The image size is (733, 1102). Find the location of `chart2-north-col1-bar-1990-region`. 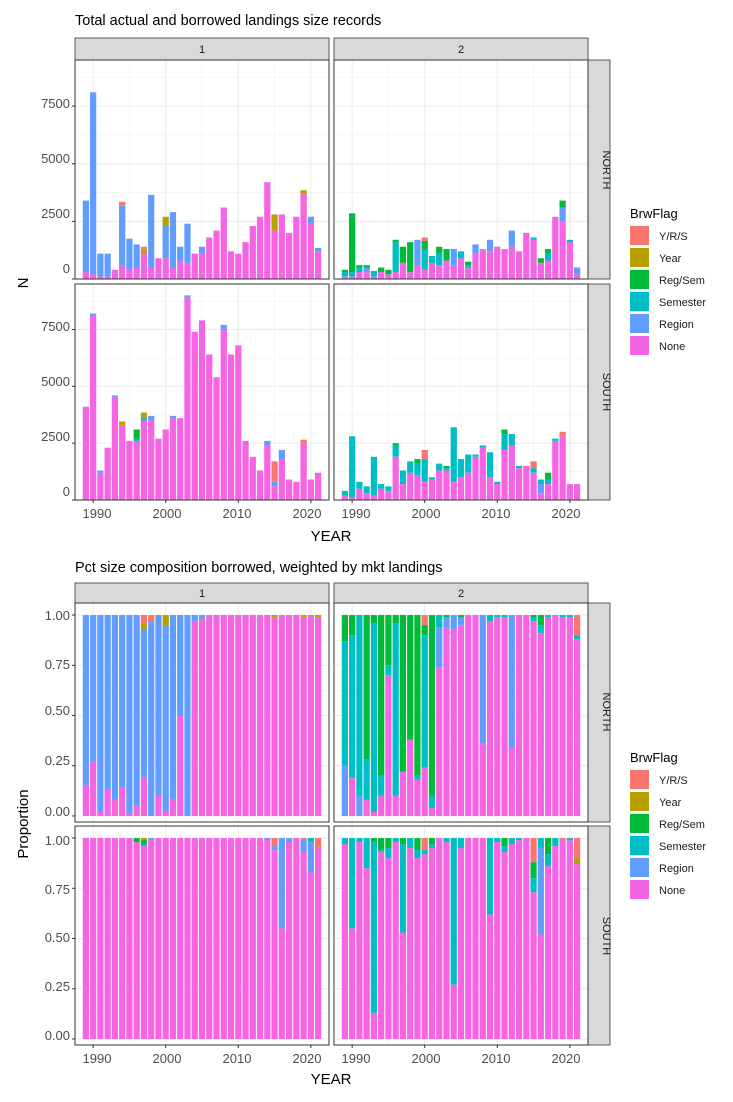

chart2-north-col1-bar-1990-region is located at coordinates (93, 688).